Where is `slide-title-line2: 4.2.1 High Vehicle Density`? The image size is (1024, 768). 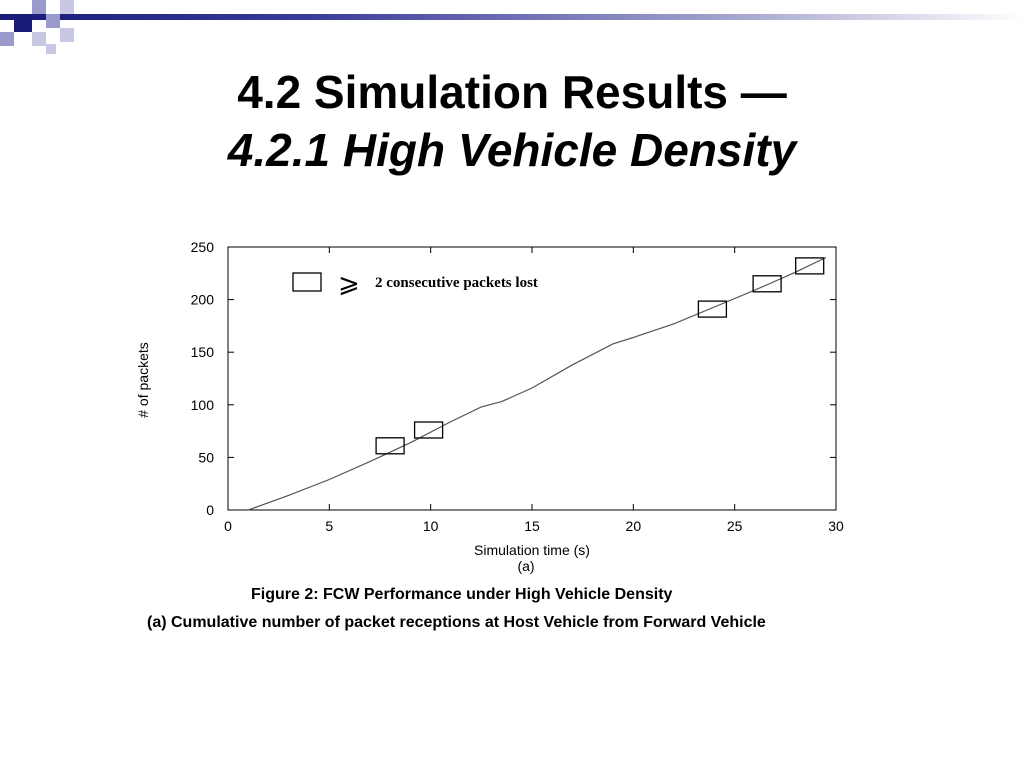
slide-title-line2: 4.2.1 High Vehicle Density is located at coordinates (512, 150).